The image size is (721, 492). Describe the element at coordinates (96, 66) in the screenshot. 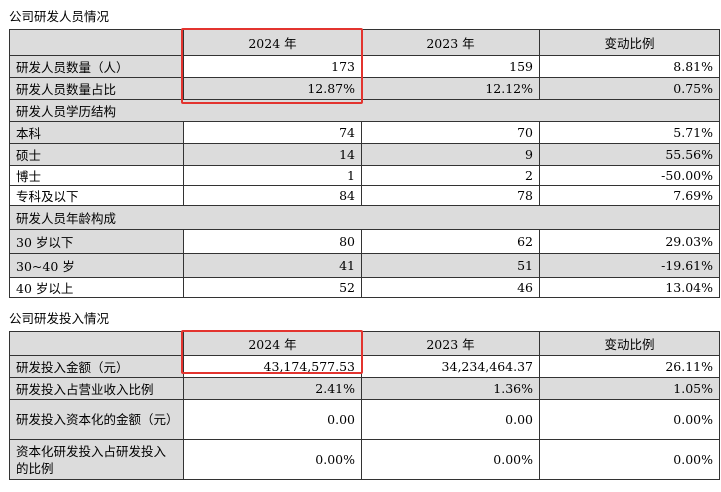

I see `row-label: 研发人员数量（人）` at that location.